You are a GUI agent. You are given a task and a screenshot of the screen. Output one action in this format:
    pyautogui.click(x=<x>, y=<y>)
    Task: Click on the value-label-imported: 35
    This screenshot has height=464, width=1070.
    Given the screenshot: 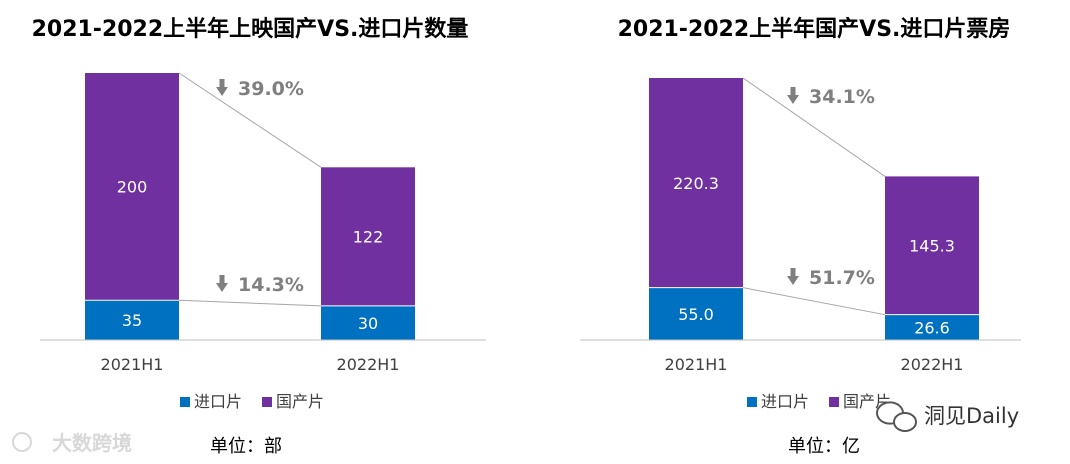 What is the action you would take?
    pyautogui.click(x=132, y=320)
    